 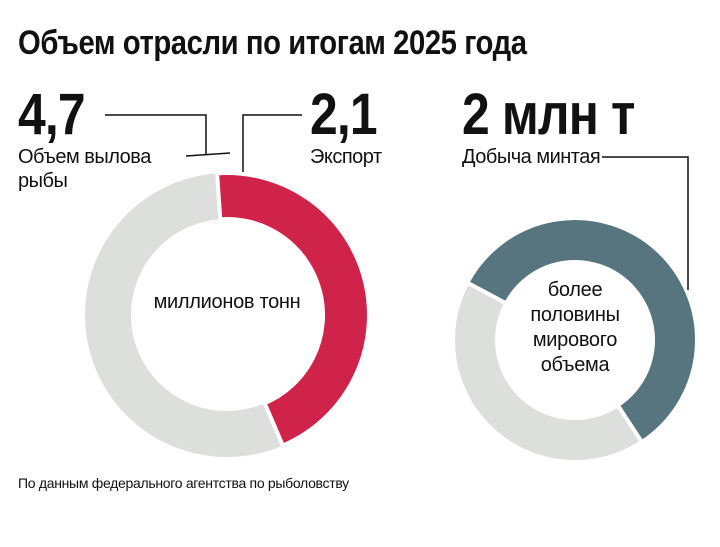 I want to click on center-label: миллионов тонн, so click(x=227, y=302).